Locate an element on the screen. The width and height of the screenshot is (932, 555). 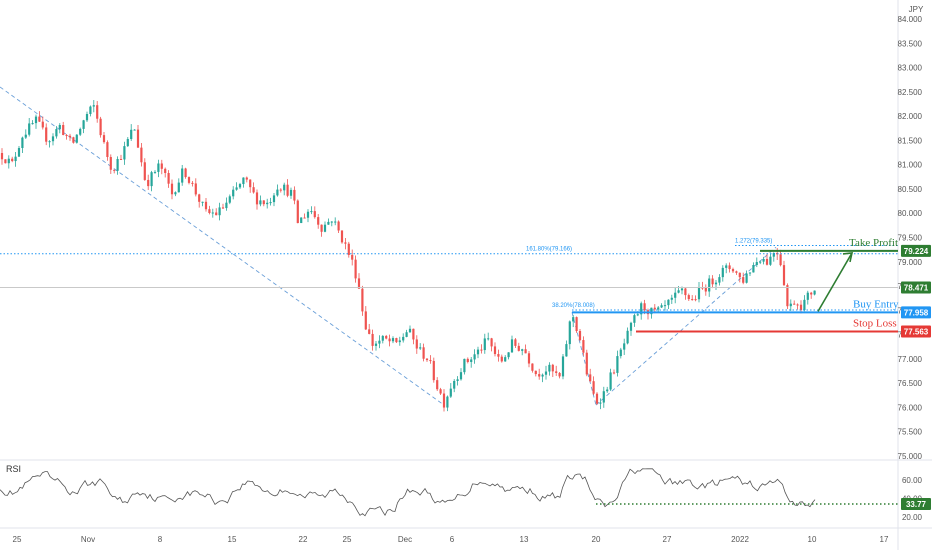
time-tick-label: 2022 is located at coordinates (740, 539).